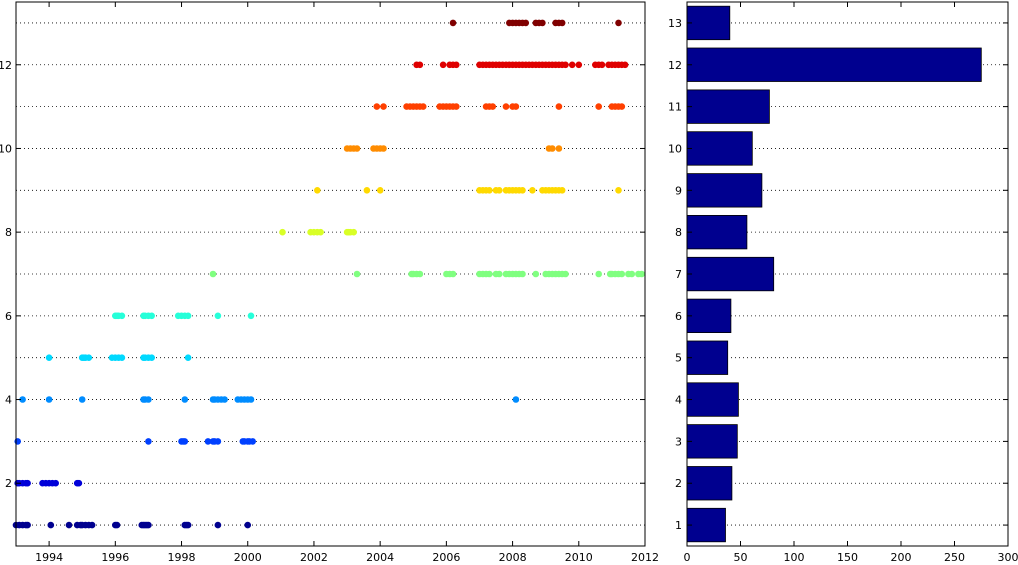  What do you see at coordinates (1008, 557) in the screenshot?
I see `x-tick-label: 300` at bounding box center [1008, 557].